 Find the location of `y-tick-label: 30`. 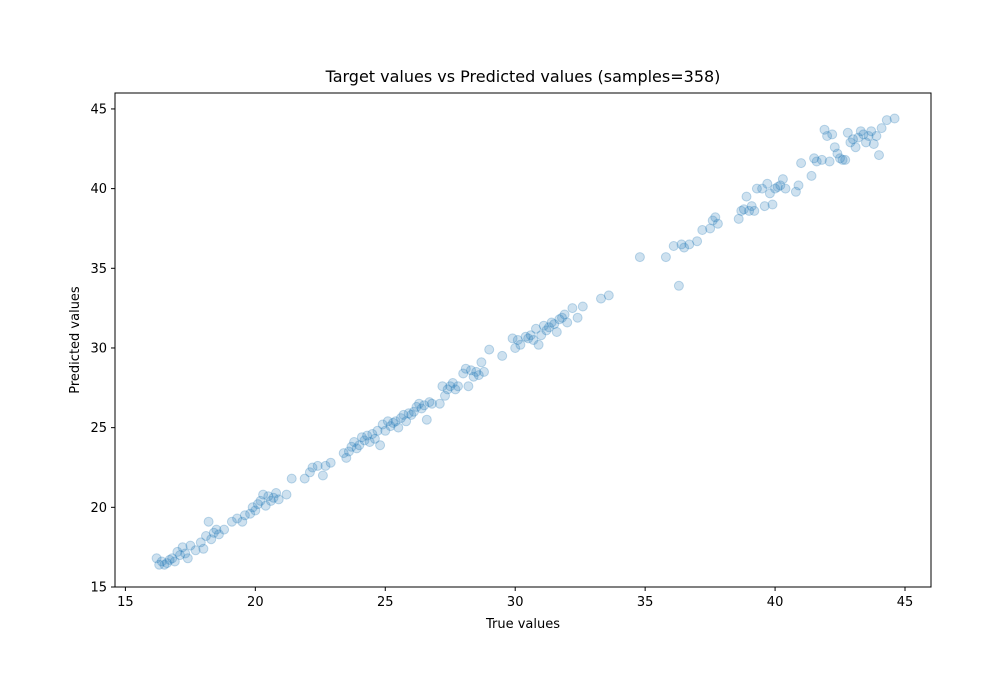

y-tick-label: 30 is located at coordinates (98, 348).